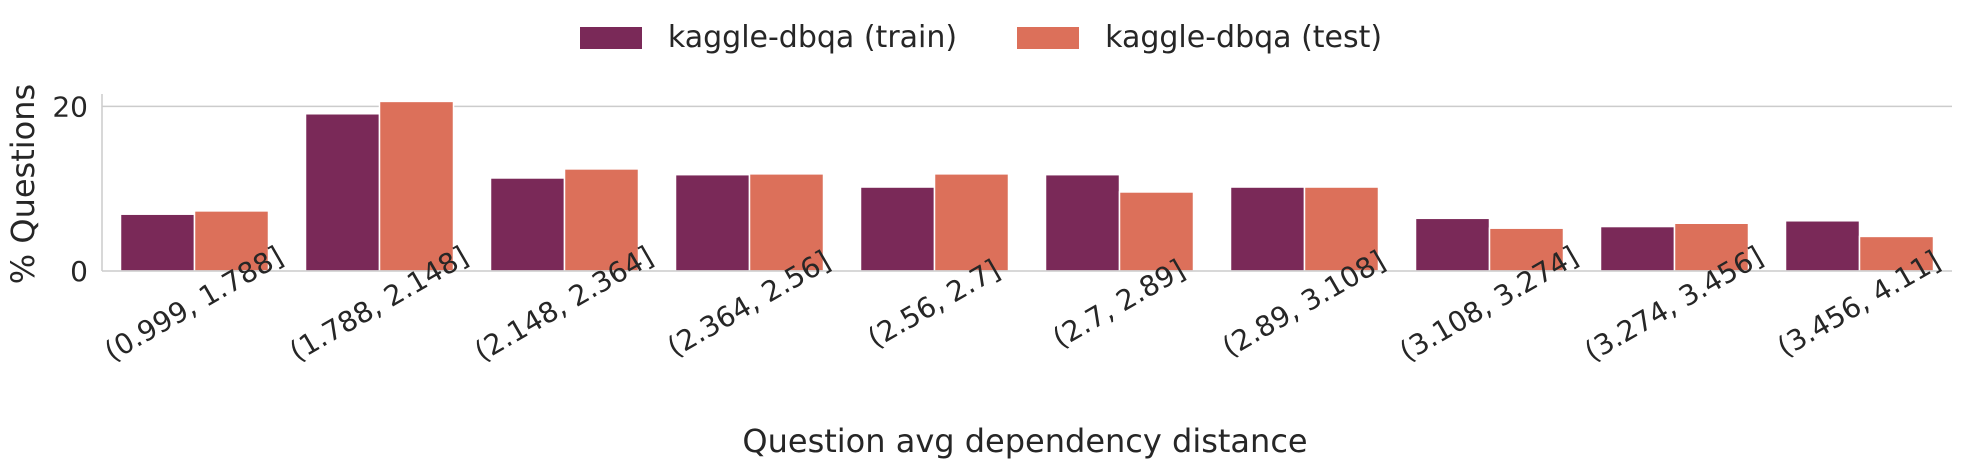 The height and width of the screenshot is (468, 1962). What do you see at coordinates (610, 37) in the screenshot?
I see `legend-swatch-train` at bounding box center [610, 37].